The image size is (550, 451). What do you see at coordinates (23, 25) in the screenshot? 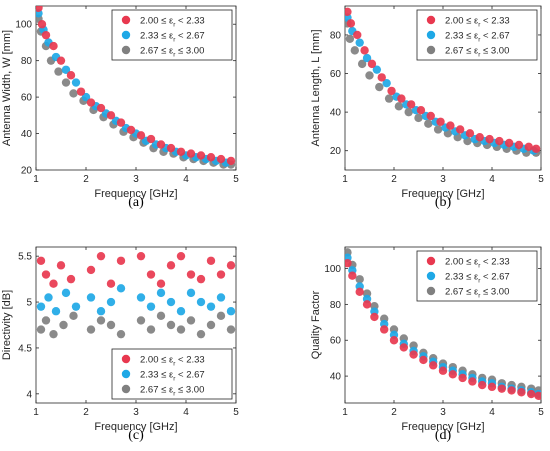
I see `y-tick-label: 100` at bounding box center [23, 25].